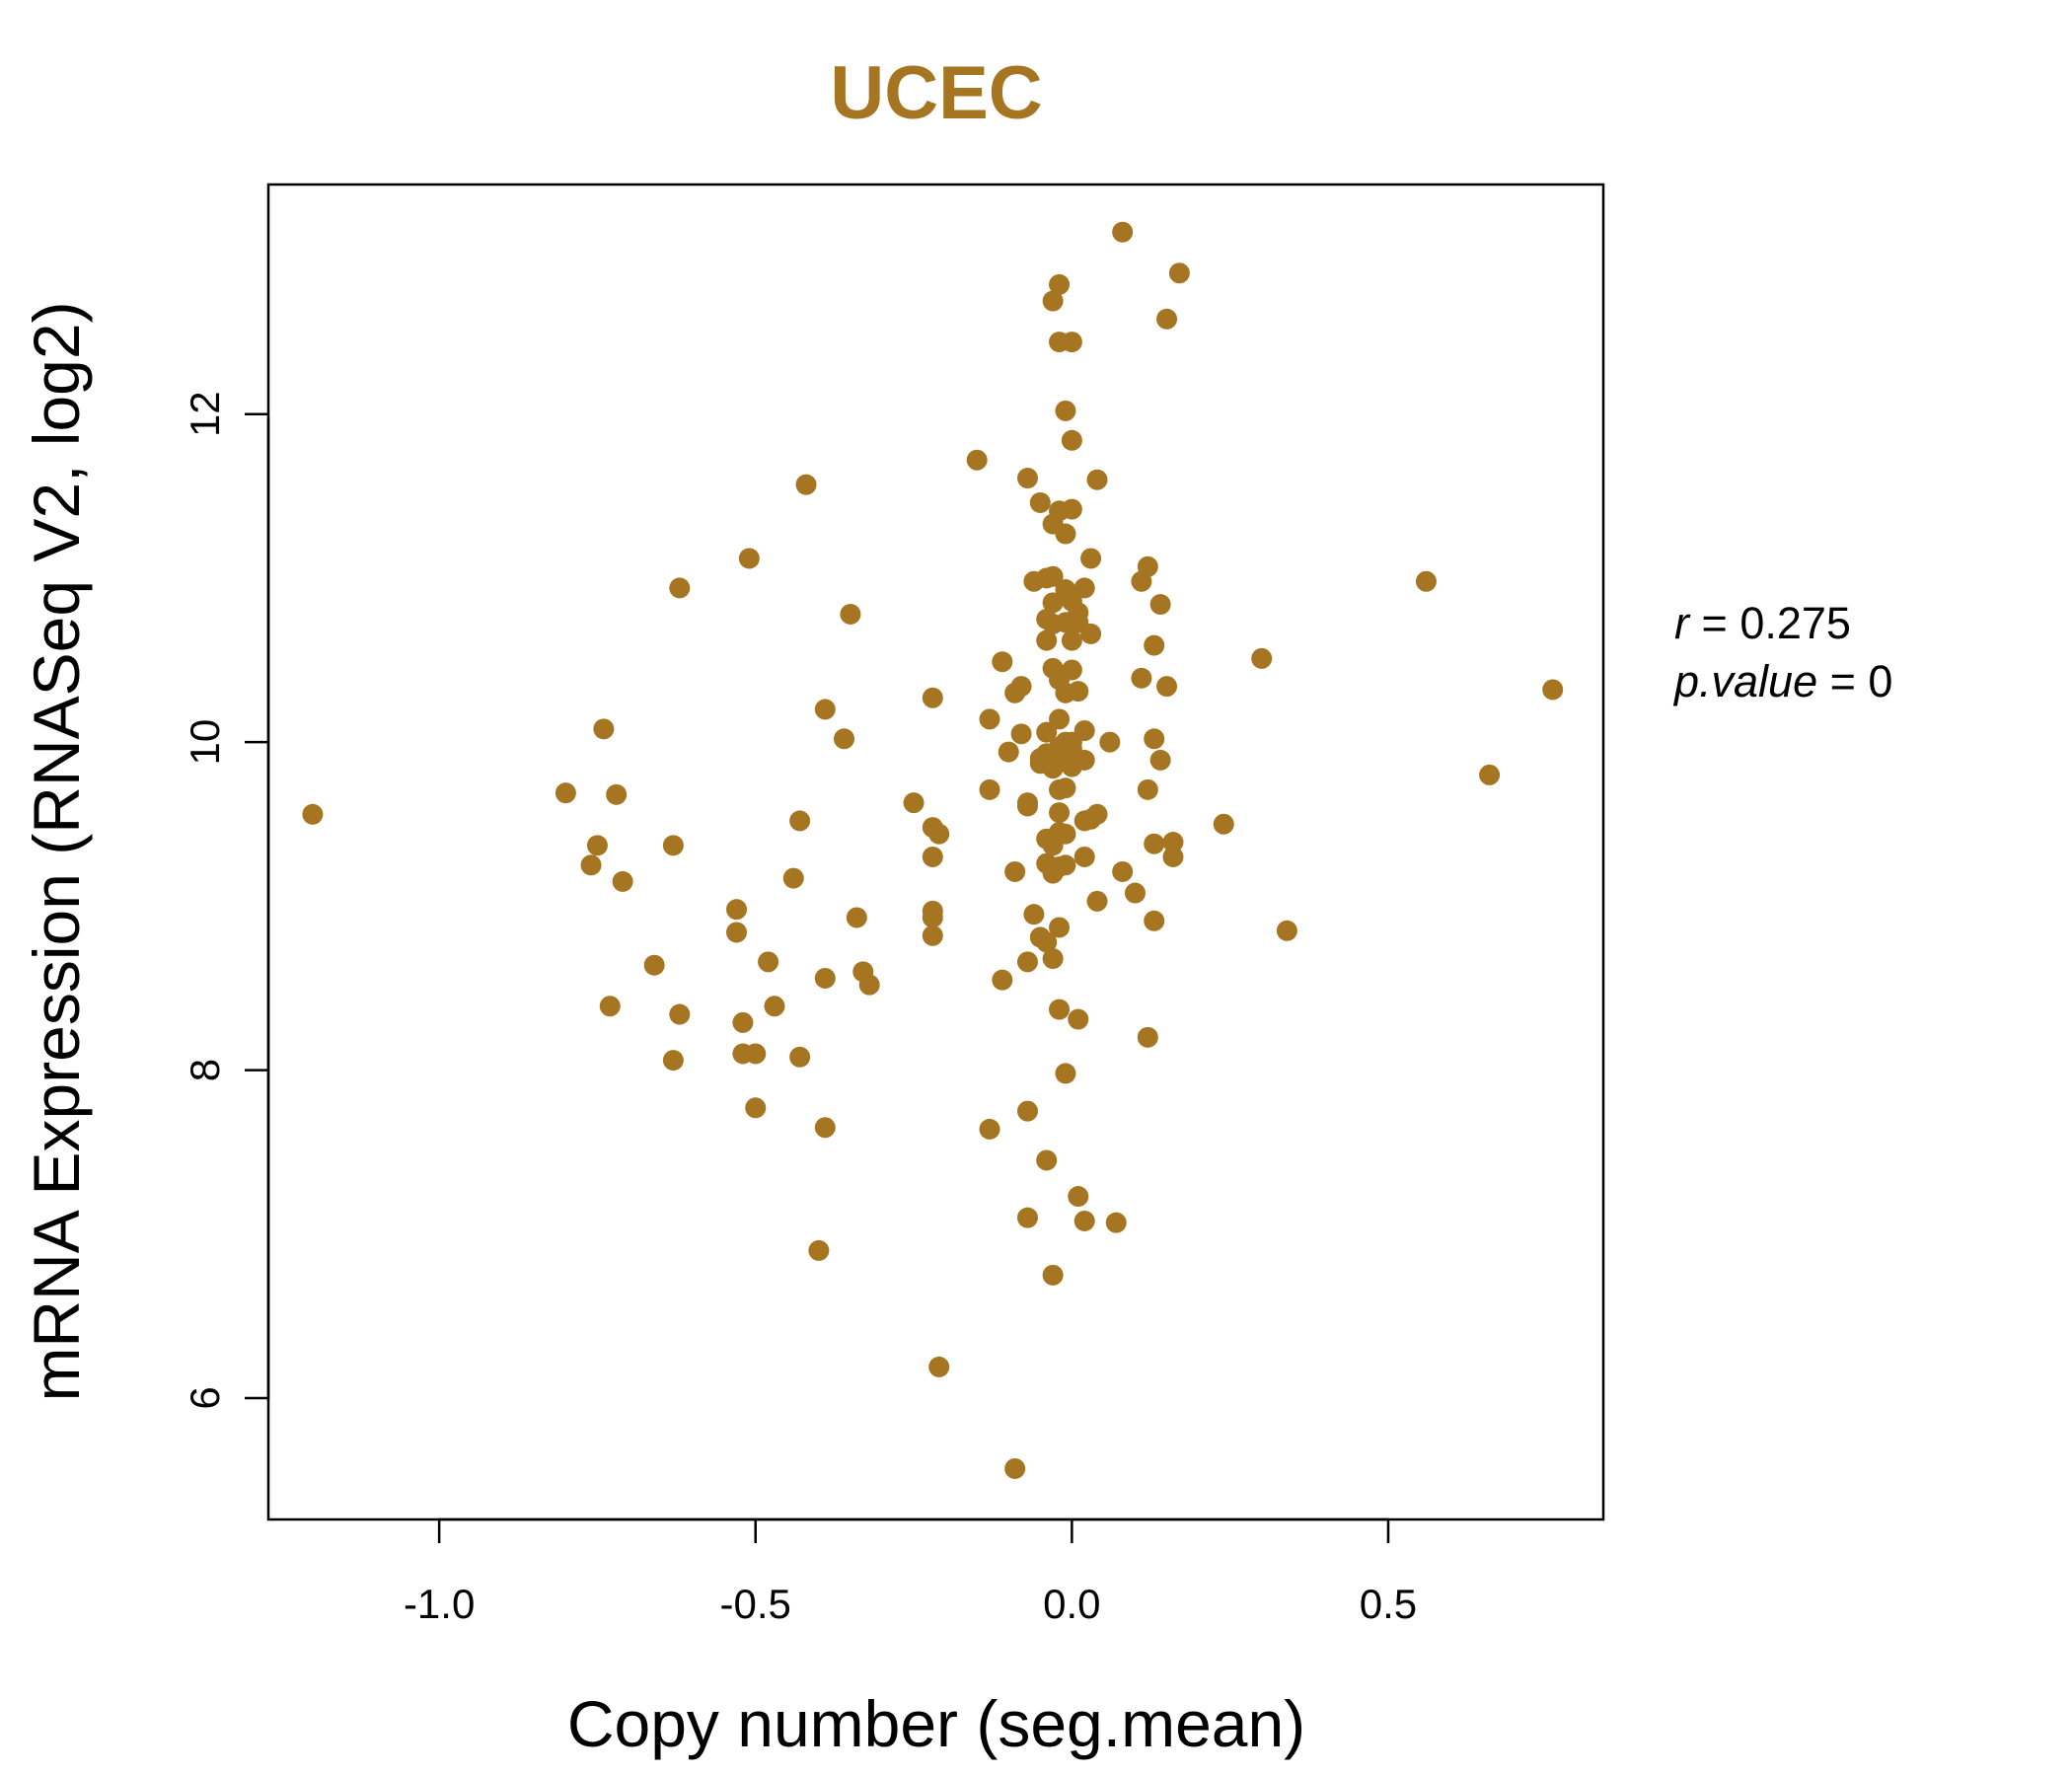 The height and width of the screenshot is (1776, 2072). What do you see at coordinates (1782, 652) in the screenshot?
I see `correlation-stats: r = 0.275 p.value = 0` at bounding box center [1782, 652].